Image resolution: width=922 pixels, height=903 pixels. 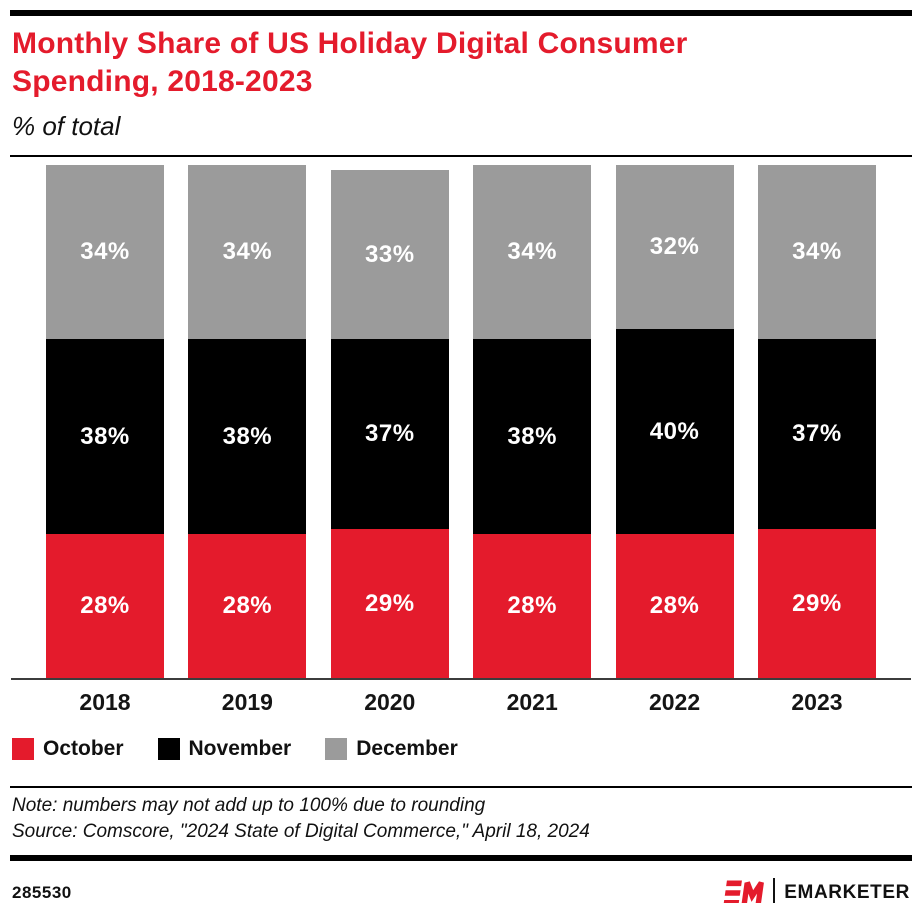 I want to click on legend-item-october: October, so click(x=68, y=749).